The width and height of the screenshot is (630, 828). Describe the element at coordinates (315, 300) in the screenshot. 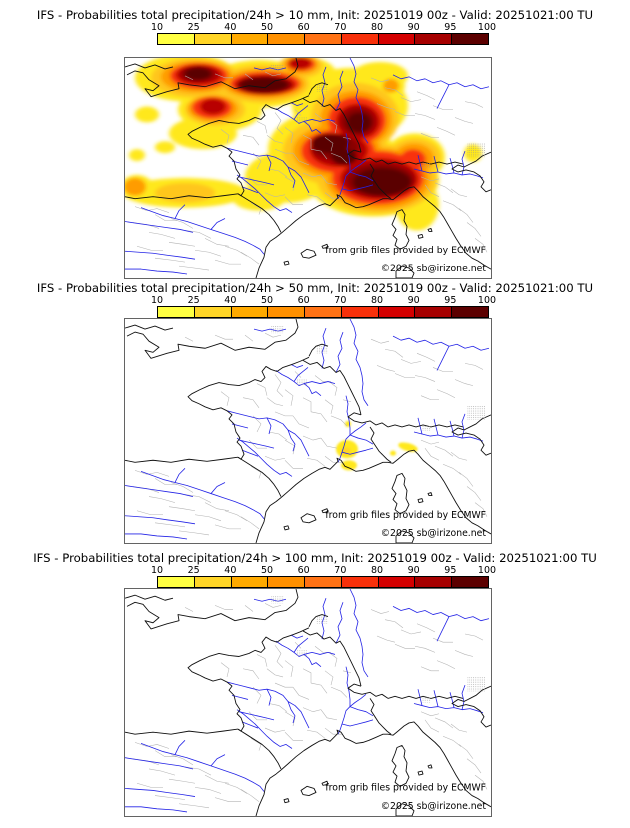

I see `colorbar-ticks-50mm: 10 25 40 50 60 70 80 90 95 100` at that location.